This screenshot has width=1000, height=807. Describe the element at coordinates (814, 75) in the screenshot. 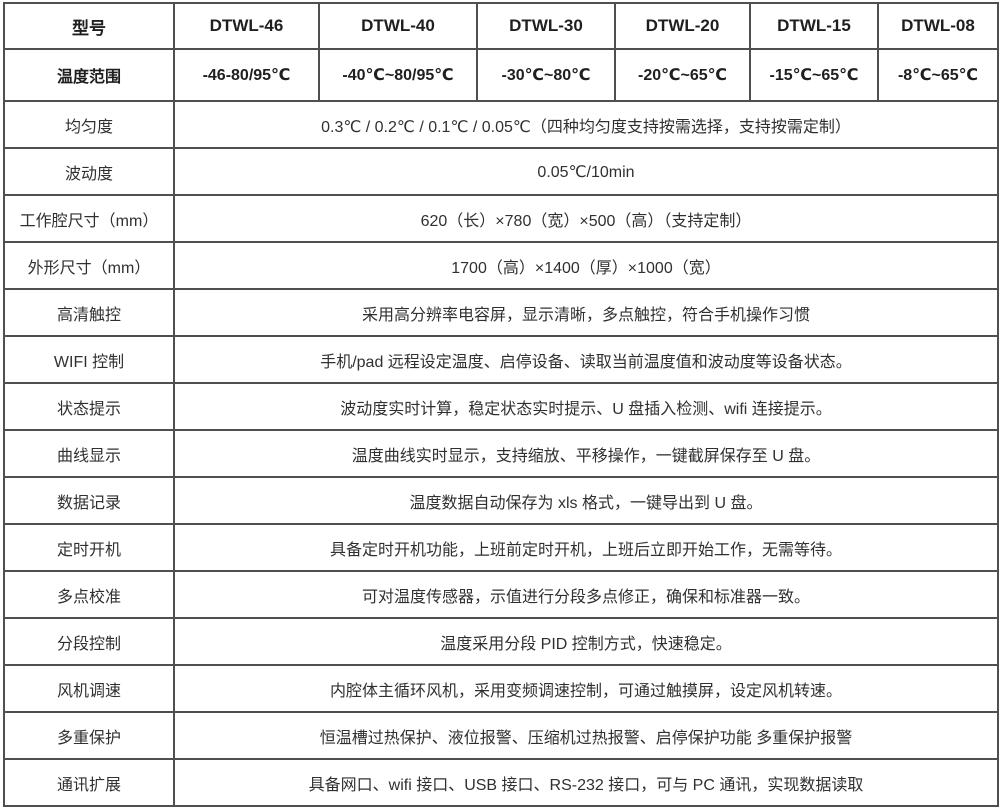

I see `temp-range-value: -15℃~65℃` at that location.